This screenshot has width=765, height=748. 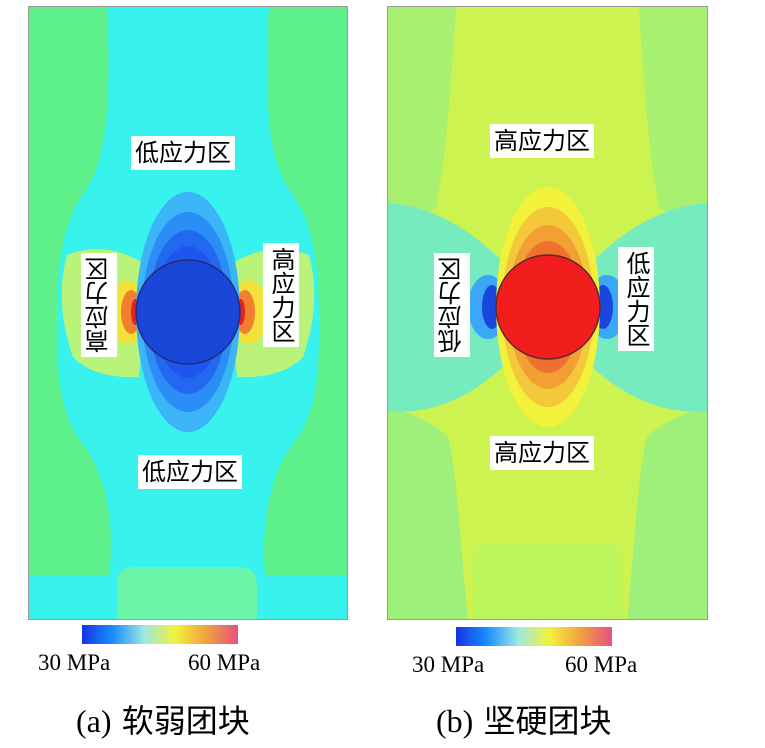 I want to click on top-zone-label: 低应力区, so click(x=183, y=153).